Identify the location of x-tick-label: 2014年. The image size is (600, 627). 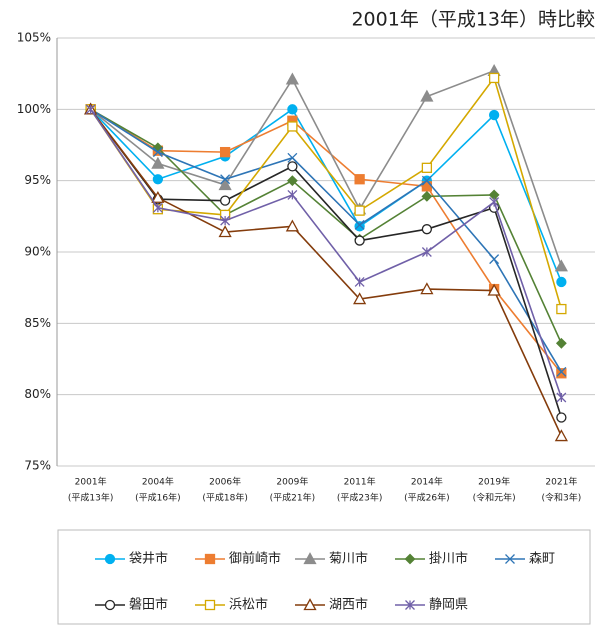
(427, 482).